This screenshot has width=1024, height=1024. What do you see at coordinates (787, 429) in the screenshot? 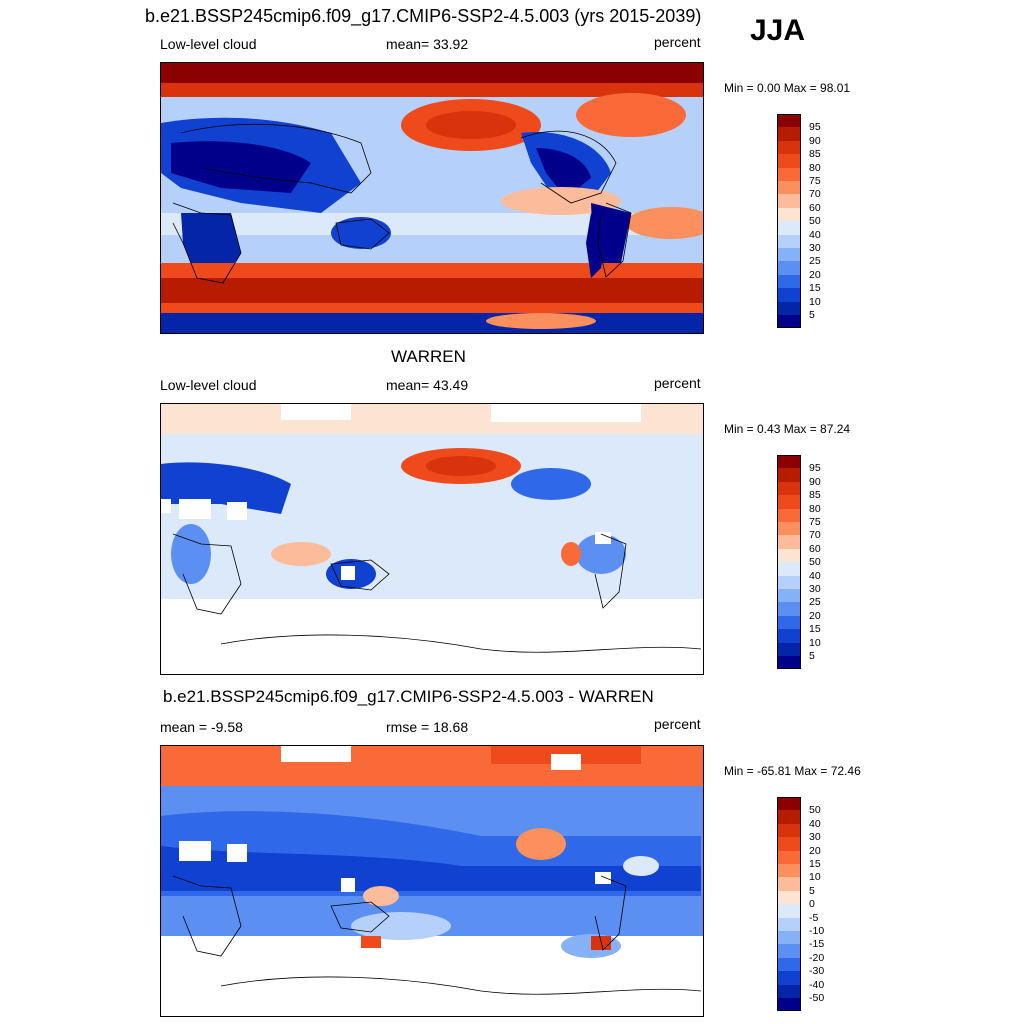
I see `panel2-minmax: Min = 0.43 Max = 87.24` at bounding box center [787, 429].